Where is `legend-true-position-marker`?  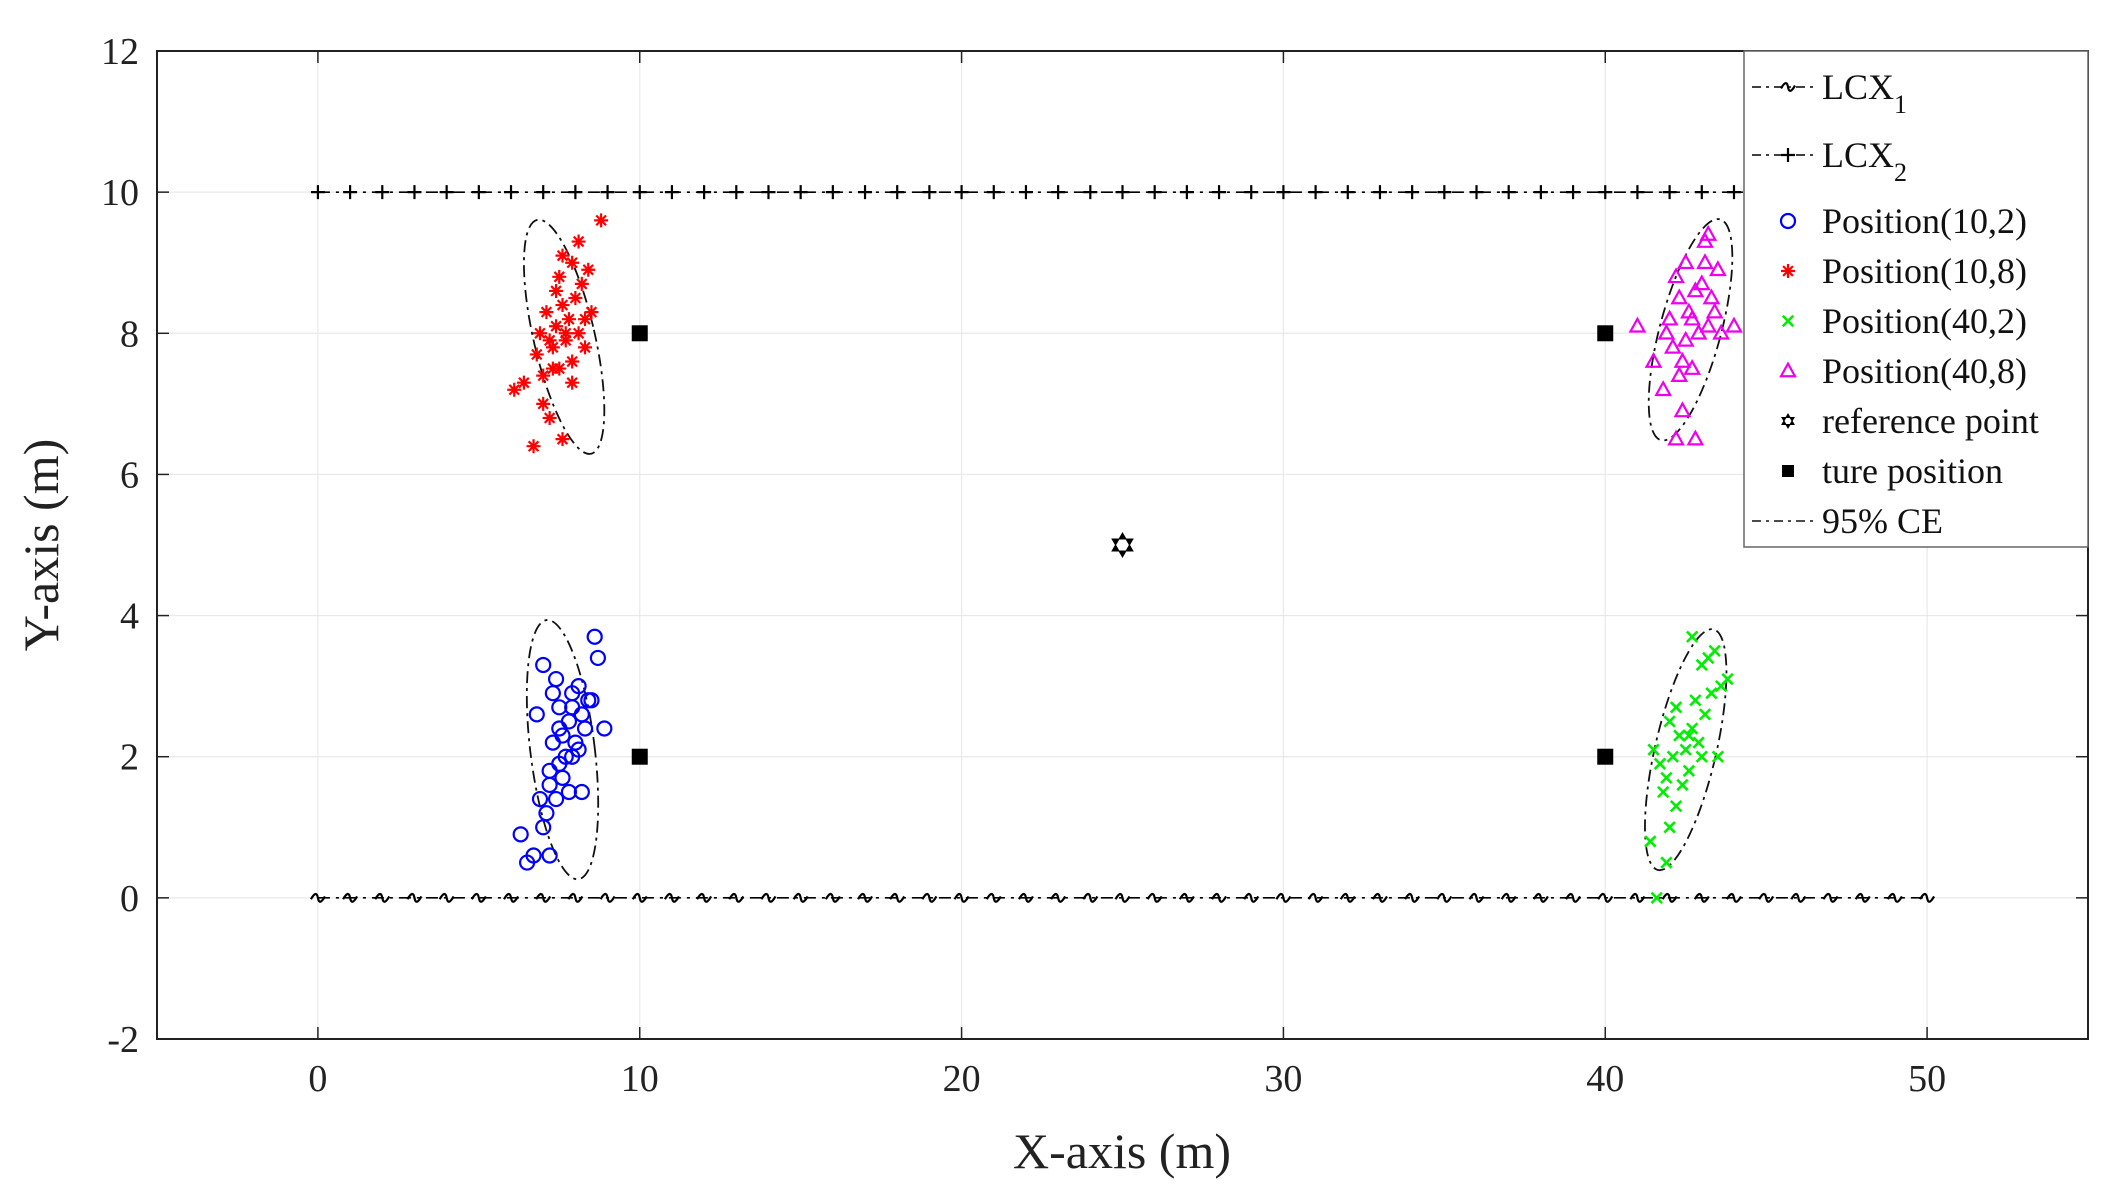 legend-true-position-marker is located at coordinates (1788, 471).